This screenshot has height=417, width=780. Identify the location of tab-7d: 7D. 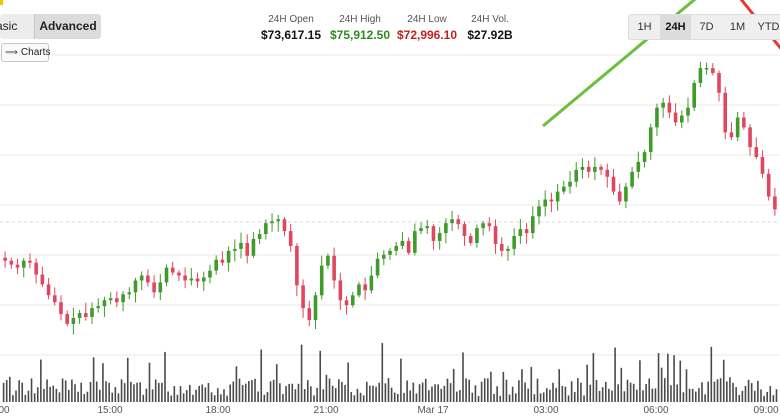
(706, 27).